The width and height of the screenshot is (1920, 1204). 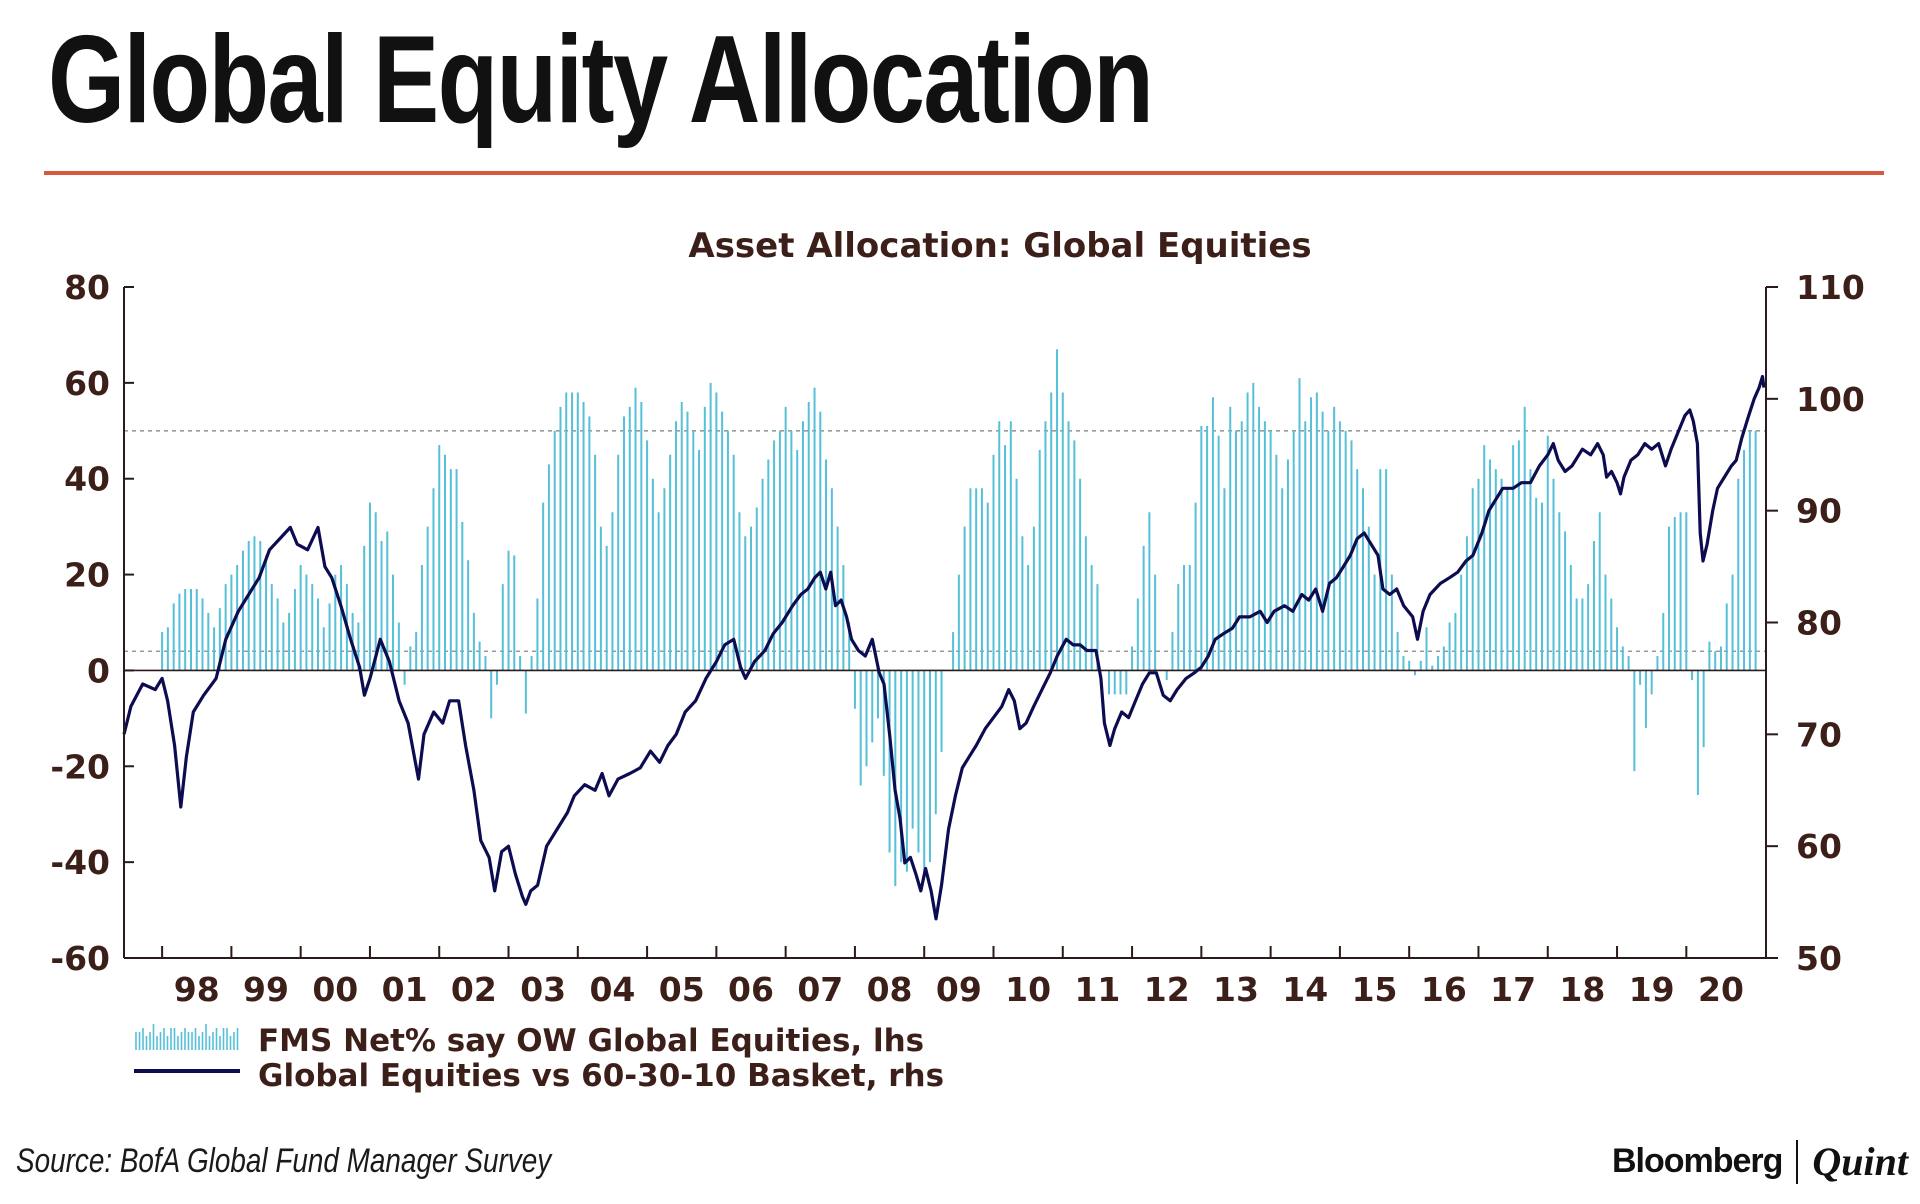 I want to click on left-tick-label: -20, so click(x=80, y=766).